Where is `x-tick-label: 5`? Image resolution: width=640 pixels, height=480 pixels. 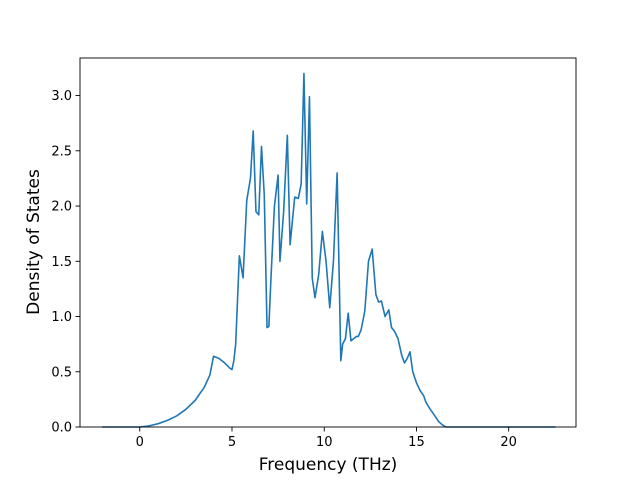
x-tick-label: 5 is located at coordinates (232, 442).